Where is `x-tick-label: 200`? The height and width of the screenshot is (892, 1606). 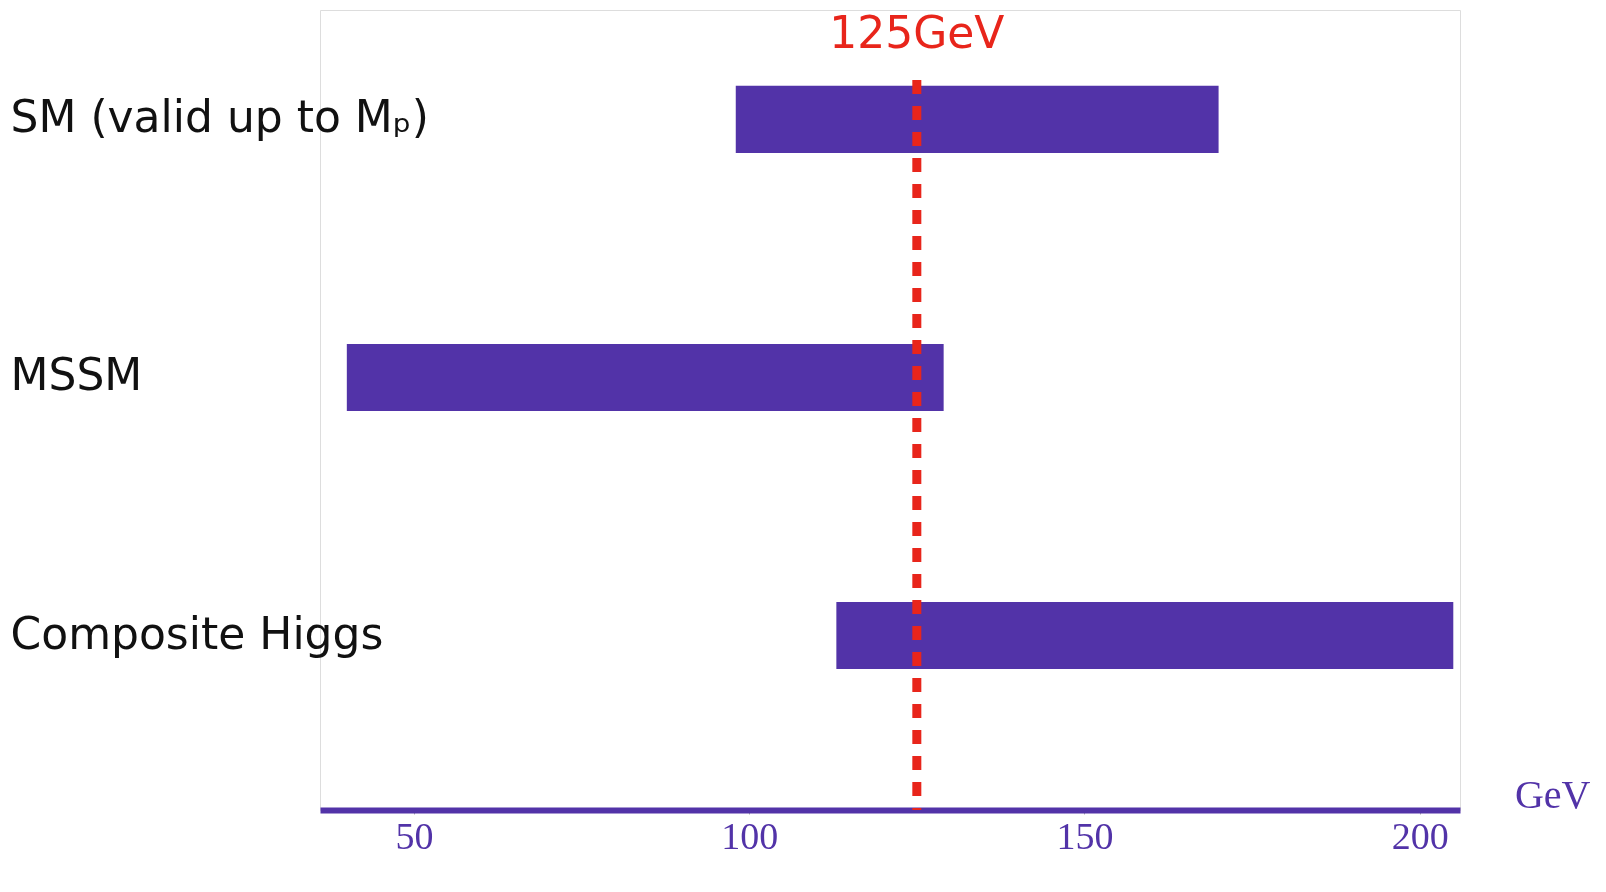
x-tick-label: 200 is located at coordinates (1420, 835).